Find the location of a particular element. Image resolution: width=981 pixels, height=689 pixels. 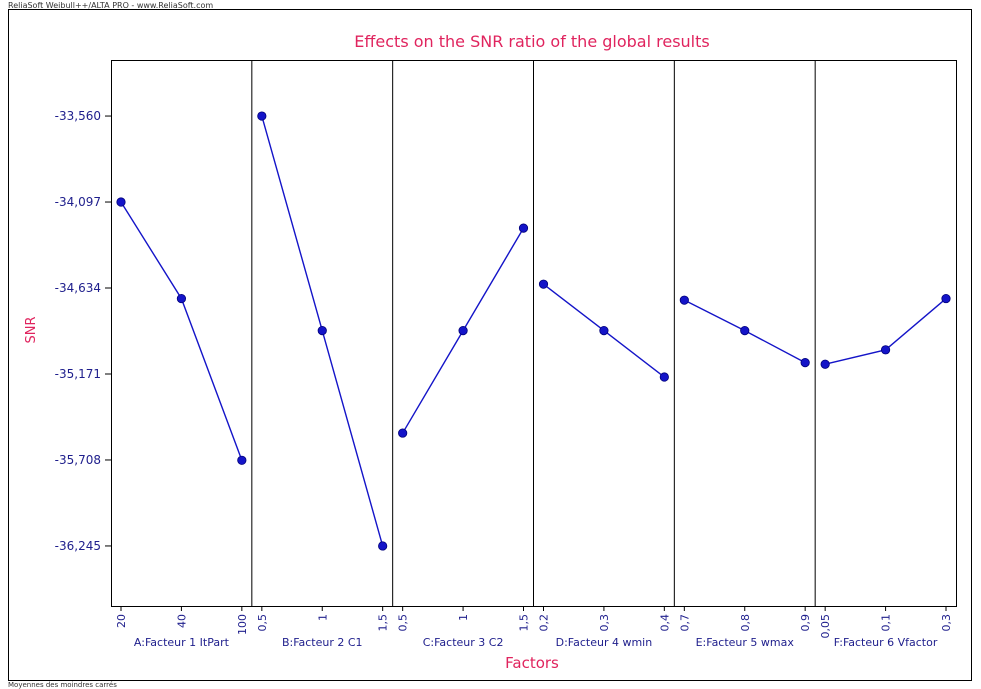

y-tick-label: -34,097 is located at coordinates (78, 202).